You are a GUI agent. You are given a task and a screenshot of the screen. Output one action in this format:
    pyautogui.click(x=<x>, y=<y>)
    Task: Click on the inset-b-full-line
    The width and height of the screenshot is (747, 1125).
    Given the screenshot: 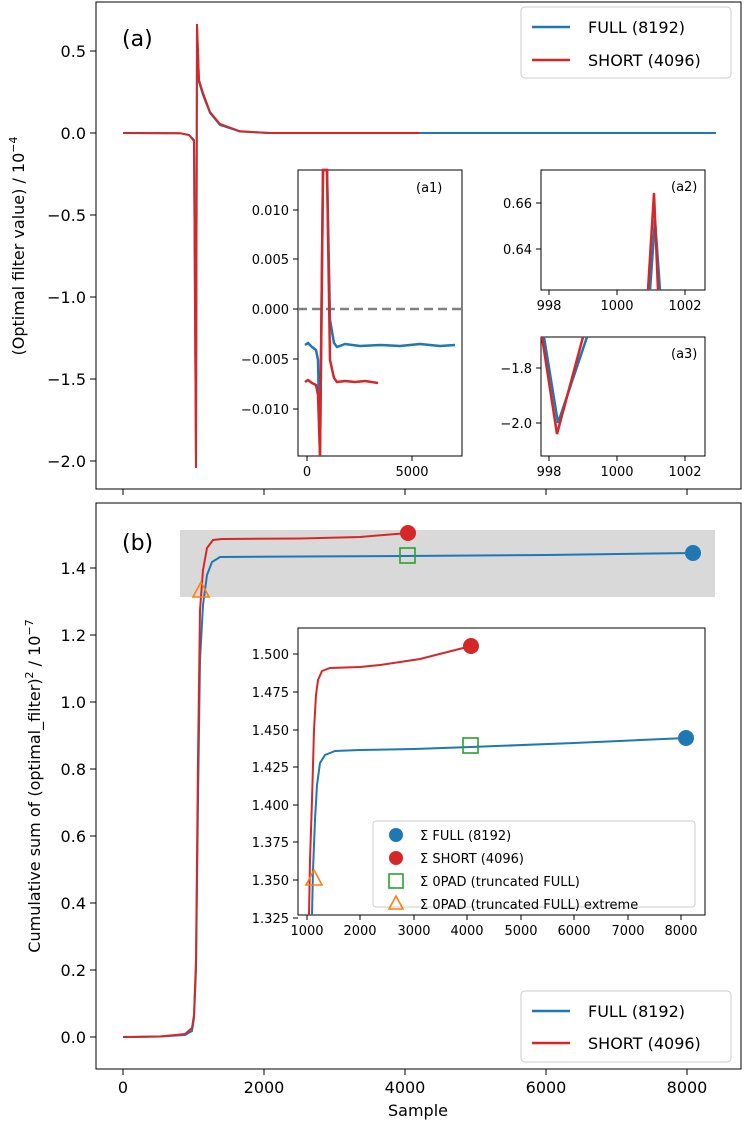 What is the action you would take?
    pyautogui.click(x=499, y=826)
    